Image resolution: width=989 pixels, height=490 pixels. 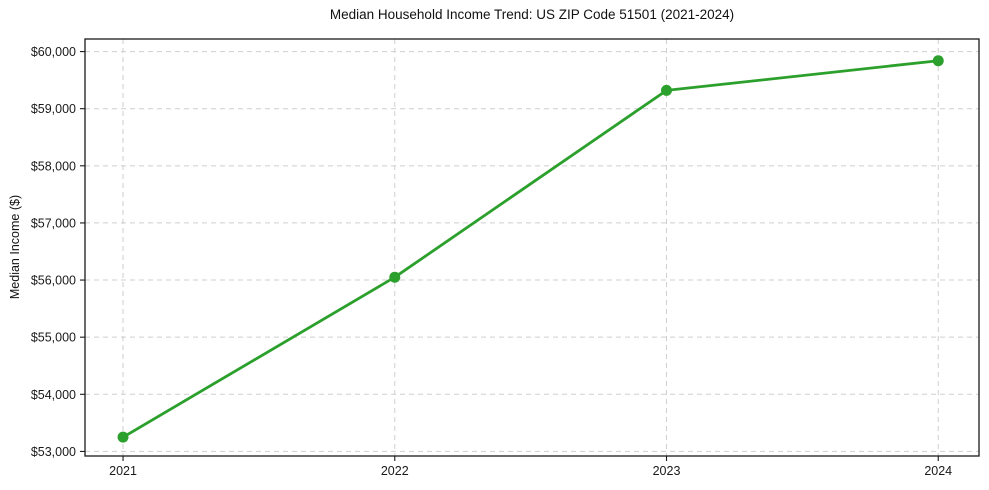 I want to click on y-tick-label: $55,000, so click(x=53, y=338).